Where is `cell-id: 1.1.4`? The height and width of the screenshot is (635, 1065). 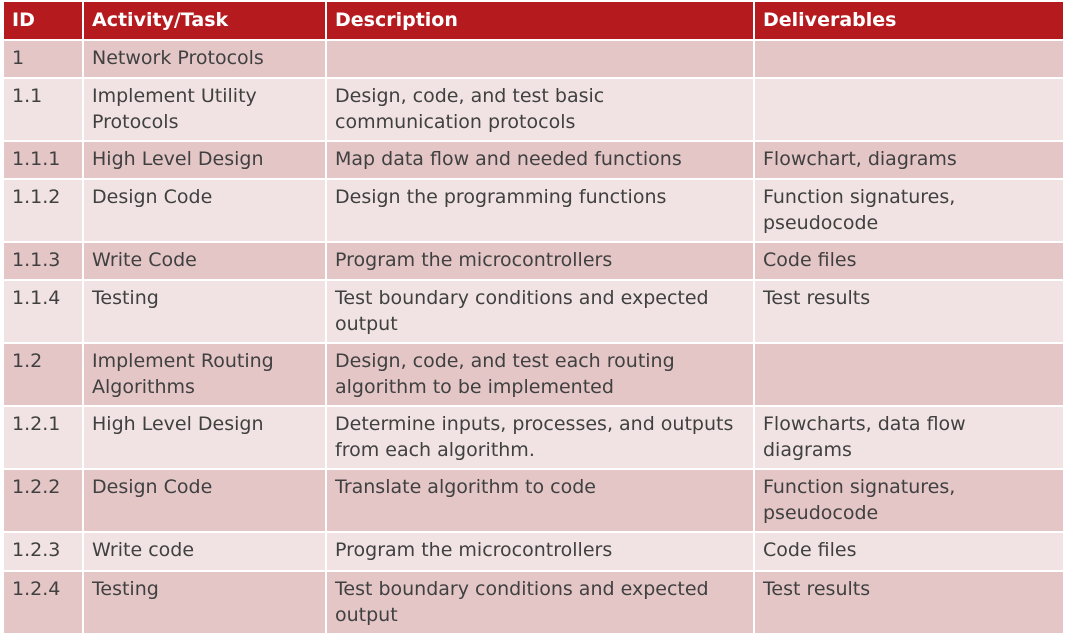 cell-id: 1.1.4 is located at coordinates (43, 311).